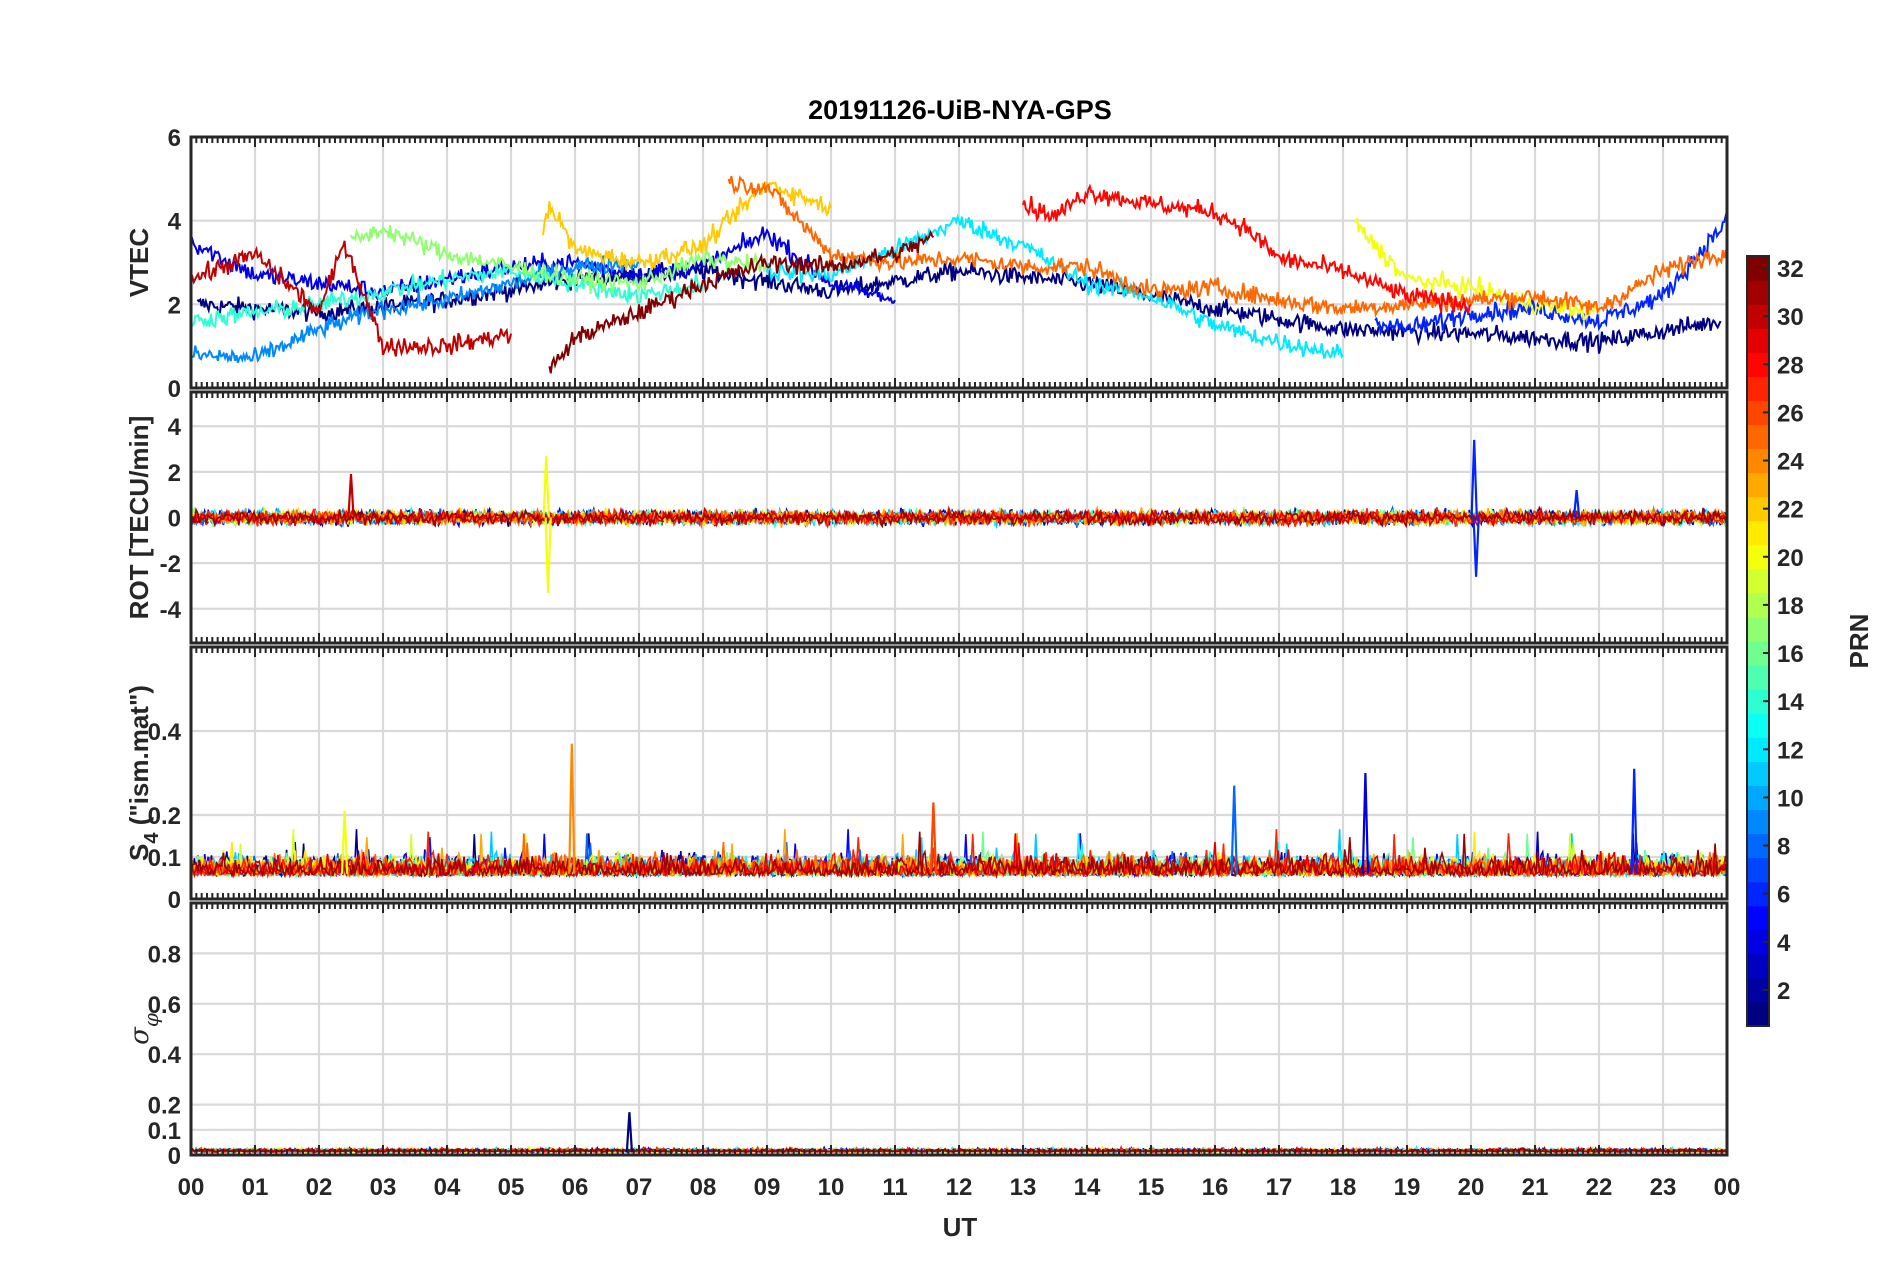 The image size is (1902, 1272). Describe the element at coordinates (383, 1187) in the screenshot. I see `x-tick-label: 03` at that location.